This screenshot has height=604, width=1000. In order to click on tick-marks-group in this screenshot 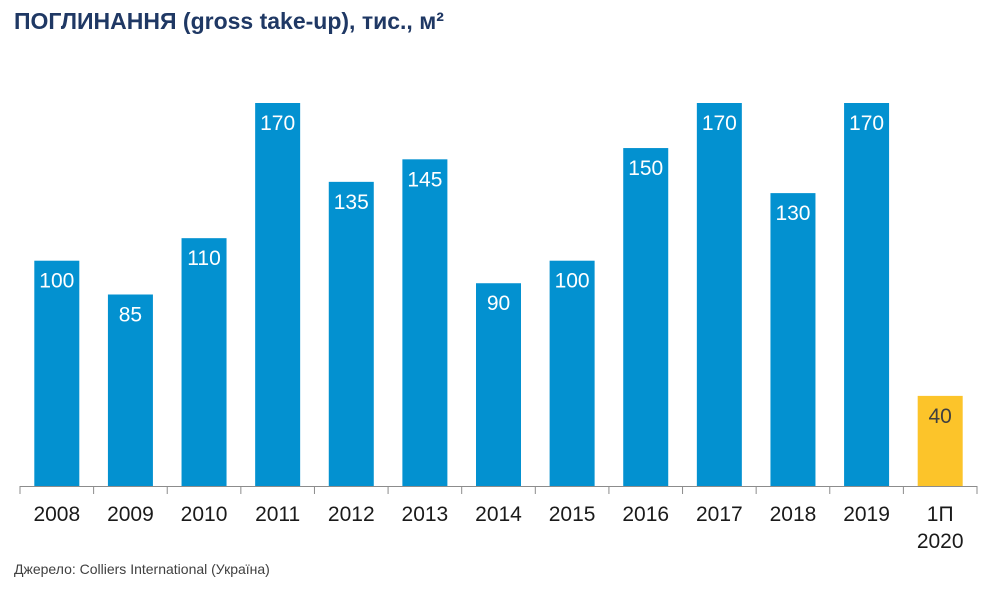, I will do `click(498, 490)`.